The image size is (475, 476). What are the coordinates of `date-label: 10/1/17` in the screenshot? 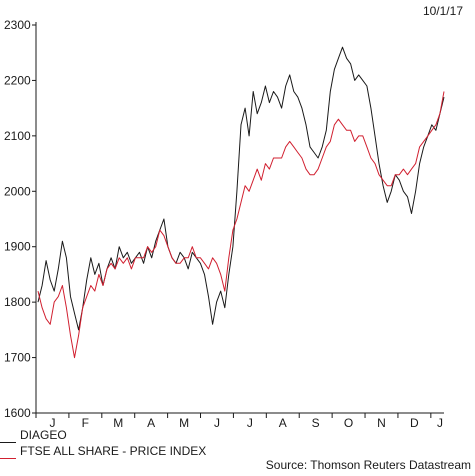 It's located at (442, 11).